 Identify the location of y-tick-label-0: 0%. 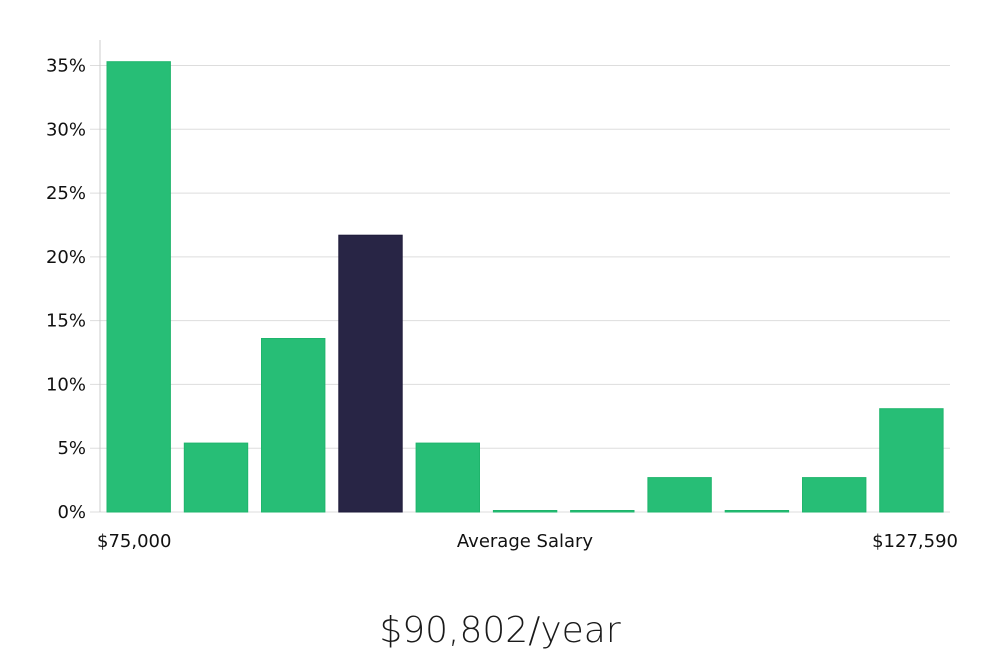
(71, 512).